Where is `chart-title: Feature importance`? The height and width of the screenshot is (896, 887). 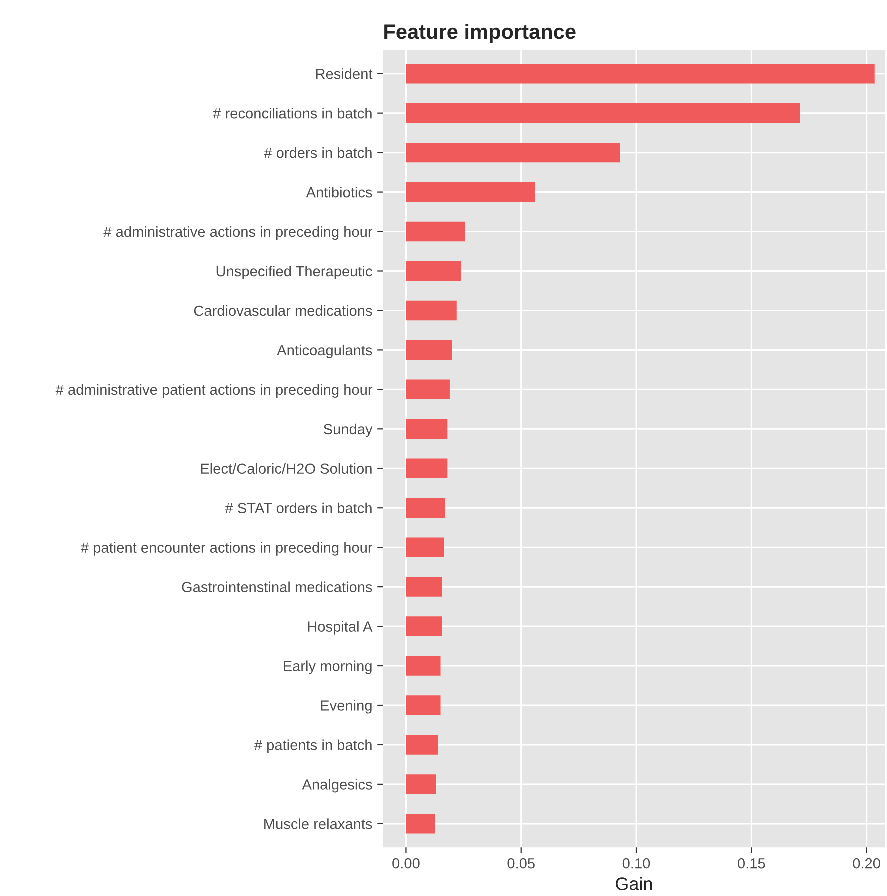
chart-title: Feature importance is located at coordinates (480, 34).